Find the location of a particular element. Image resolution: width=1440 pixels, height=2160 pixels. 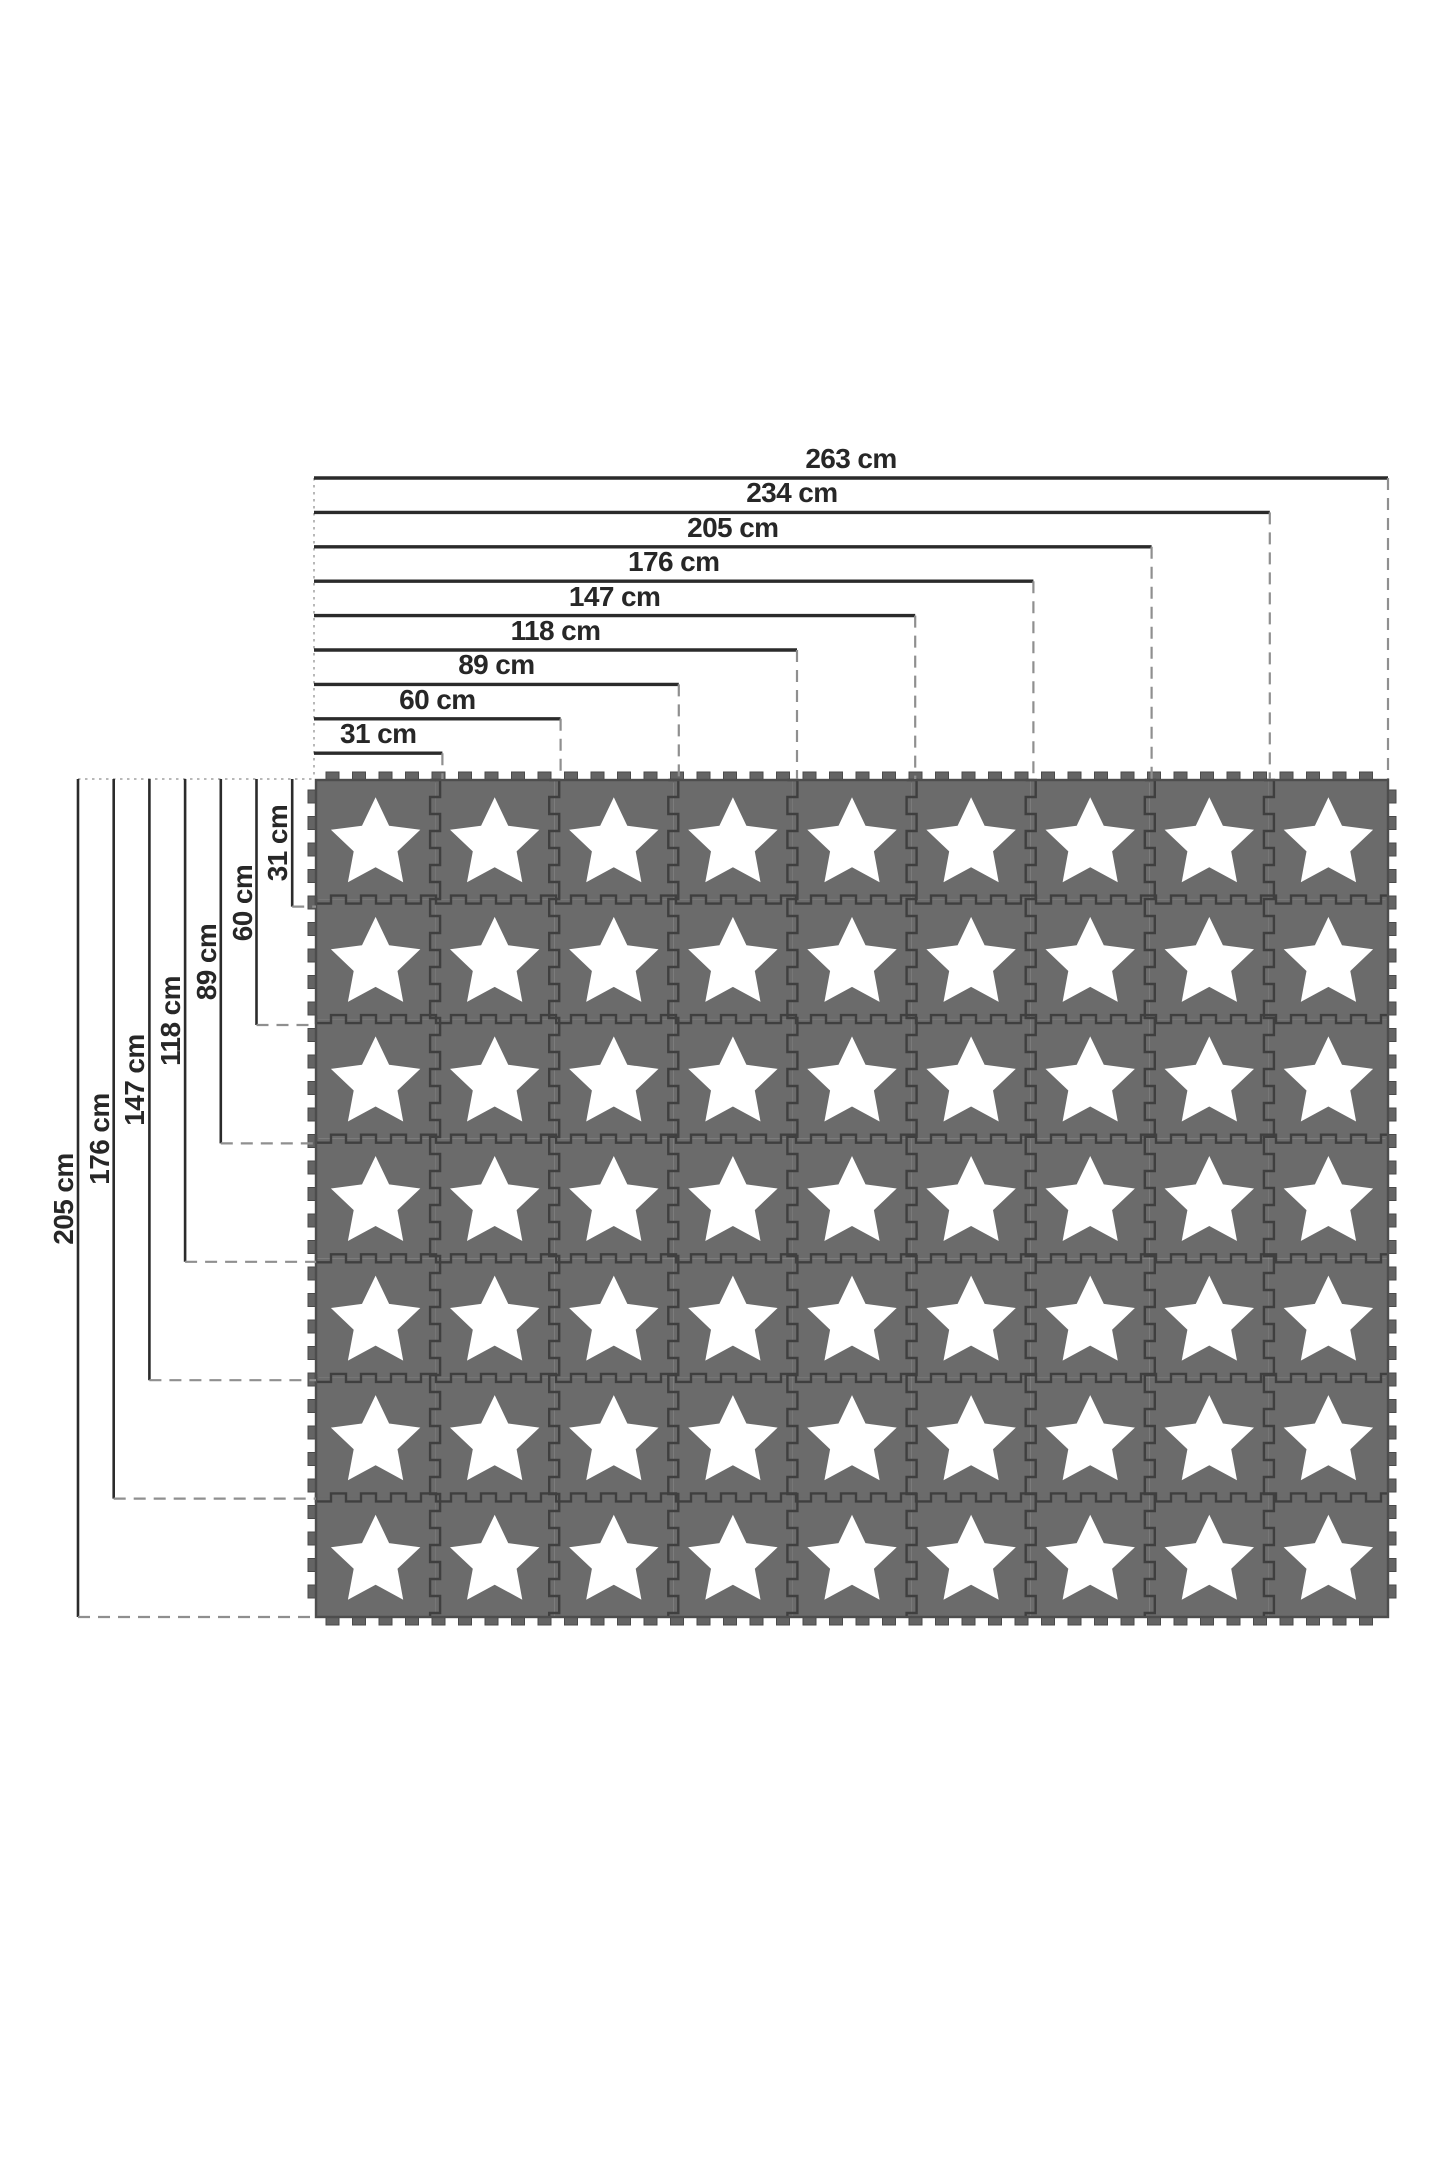

height-dimension-label: 176 cm is located at coordinates (99, 1139).